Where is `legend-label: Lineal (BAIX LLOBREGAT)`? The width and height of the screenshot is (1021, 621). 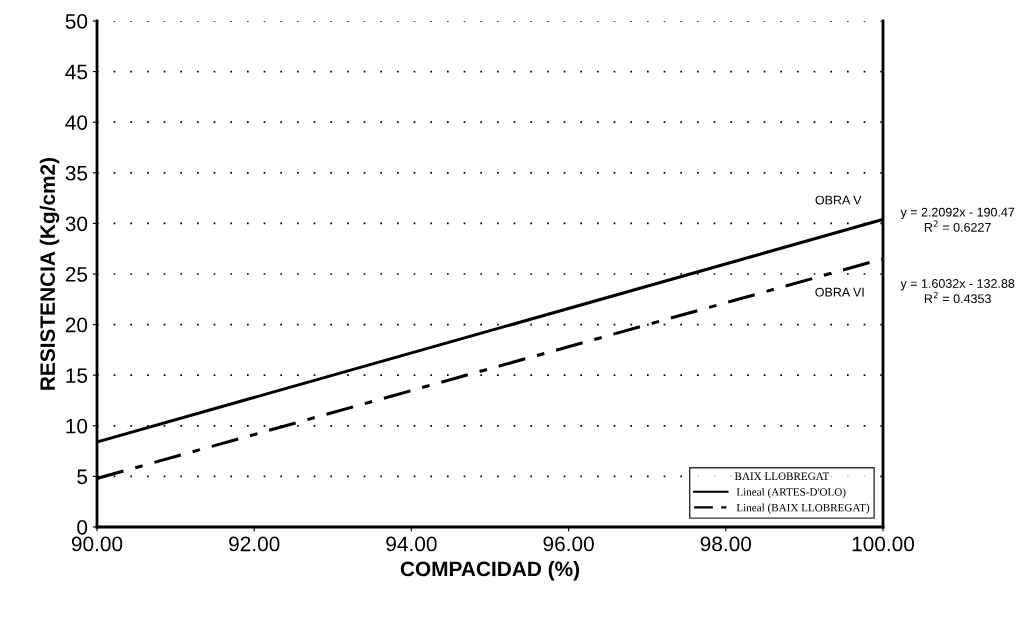
legend-label: Lineal (BAIX LLOBREGAT) is located at coordinates (803, 508).